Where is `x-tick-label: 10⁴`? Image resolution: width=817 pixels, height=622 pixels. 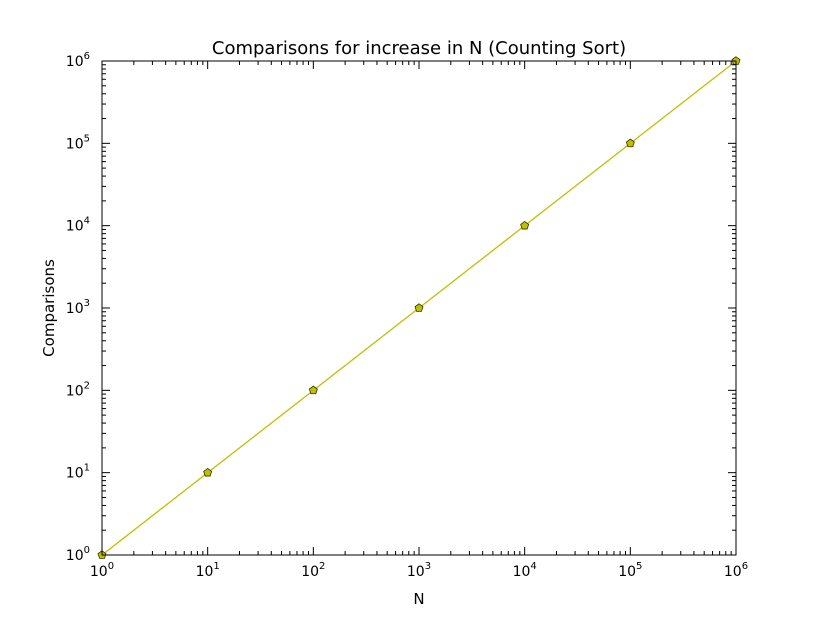 x-tick-label: 10⁴ is located at coordinates (525, 570).